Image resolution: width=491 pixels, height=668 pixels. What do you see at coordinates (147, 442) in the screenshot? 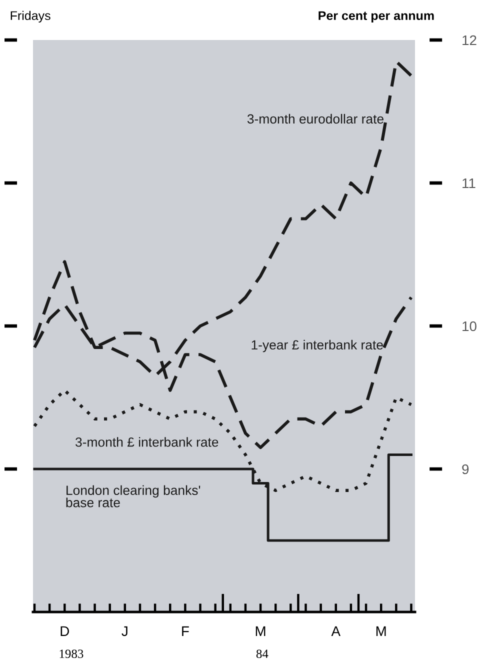
I see `series-label: 3-month £ interbank rate` at bounding box center [147, 442].